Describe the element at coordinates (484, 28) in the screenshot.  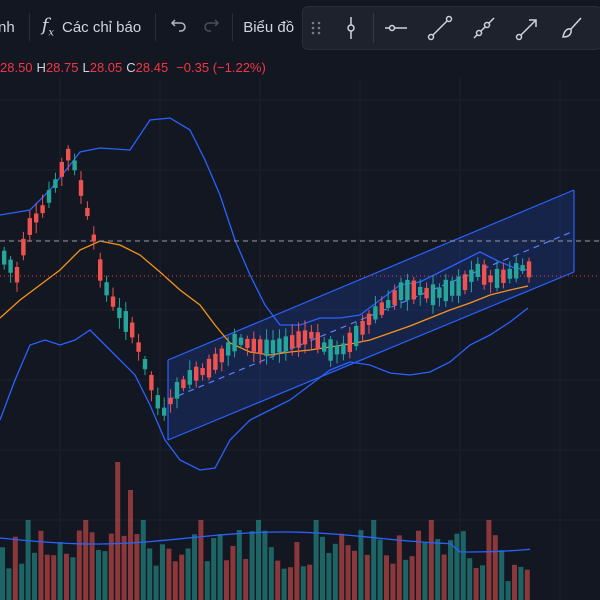
I see `ray-tool` at that location.